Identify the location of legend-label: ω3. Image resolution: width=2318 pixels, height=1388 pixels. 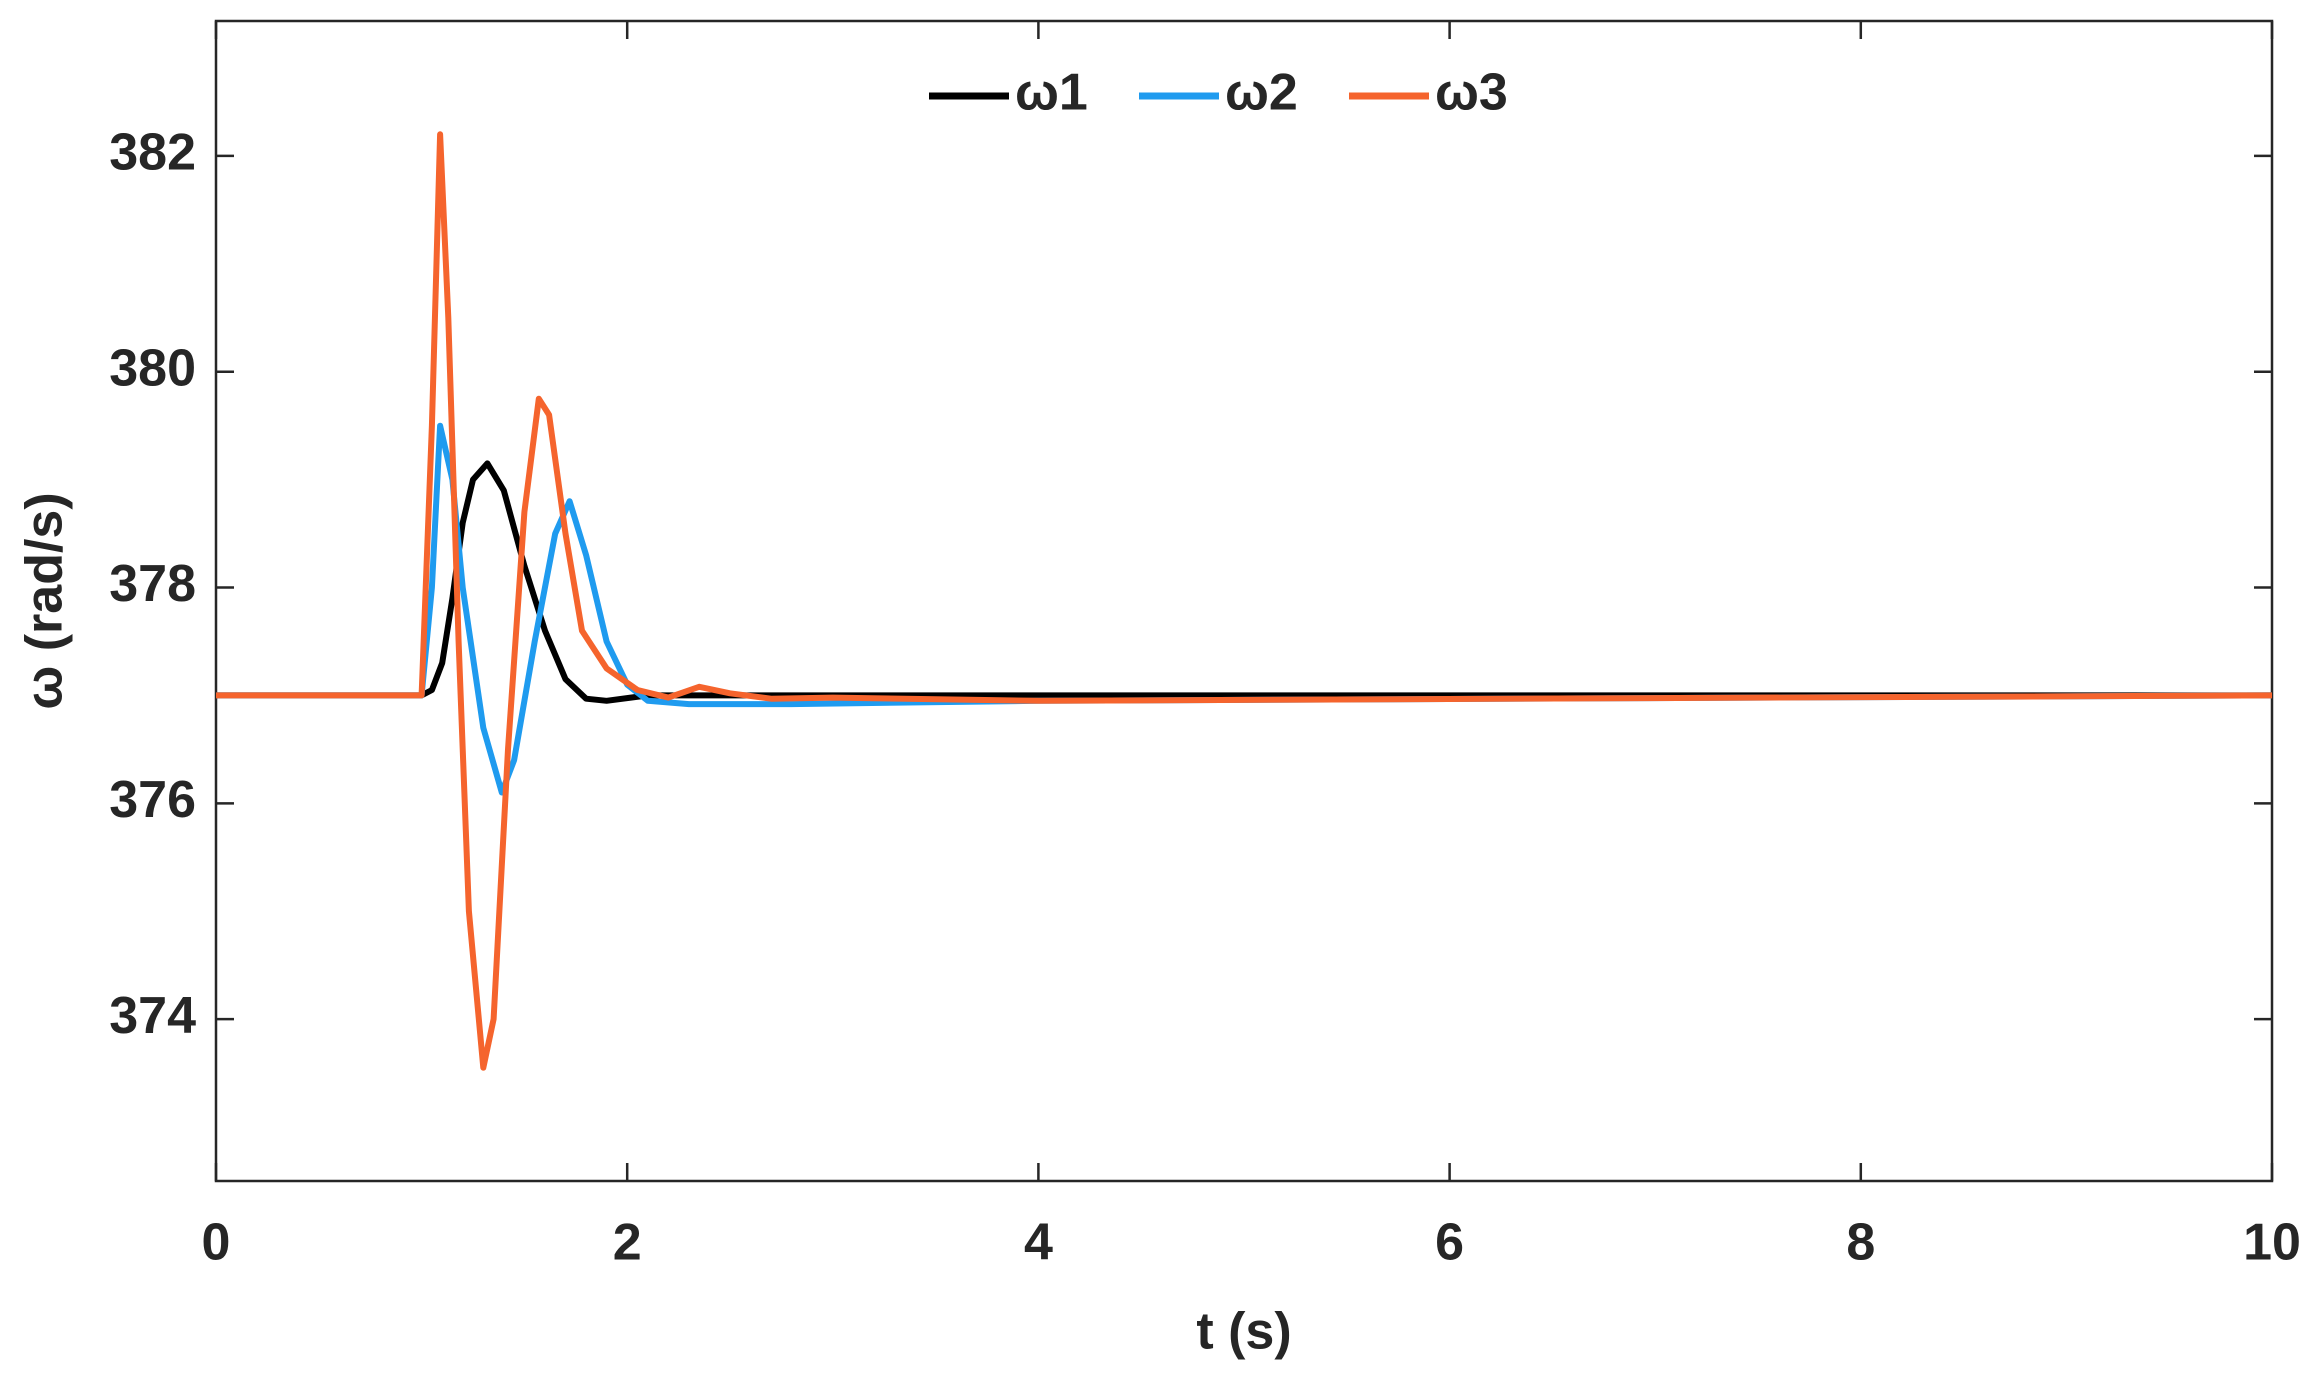
(1471, 93).